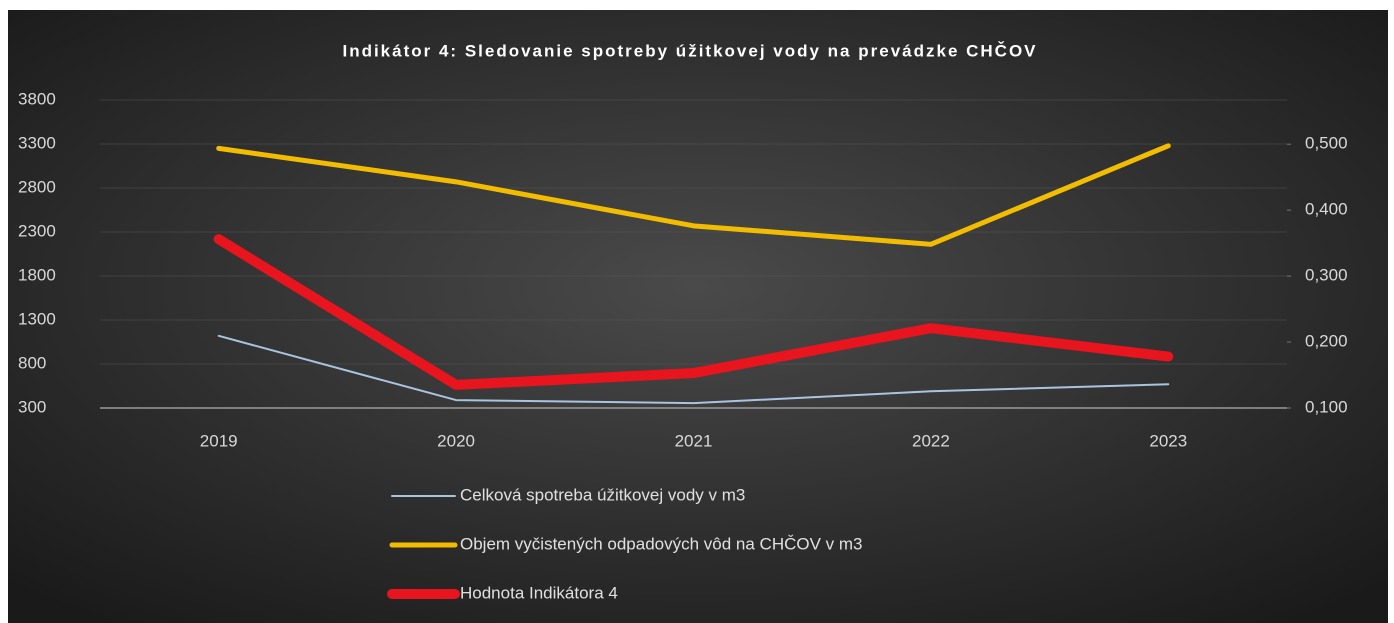  Describe the element at coordinates (1326, 275) in the screenshot. I see `y2-tick-label: 0,300` at that location.